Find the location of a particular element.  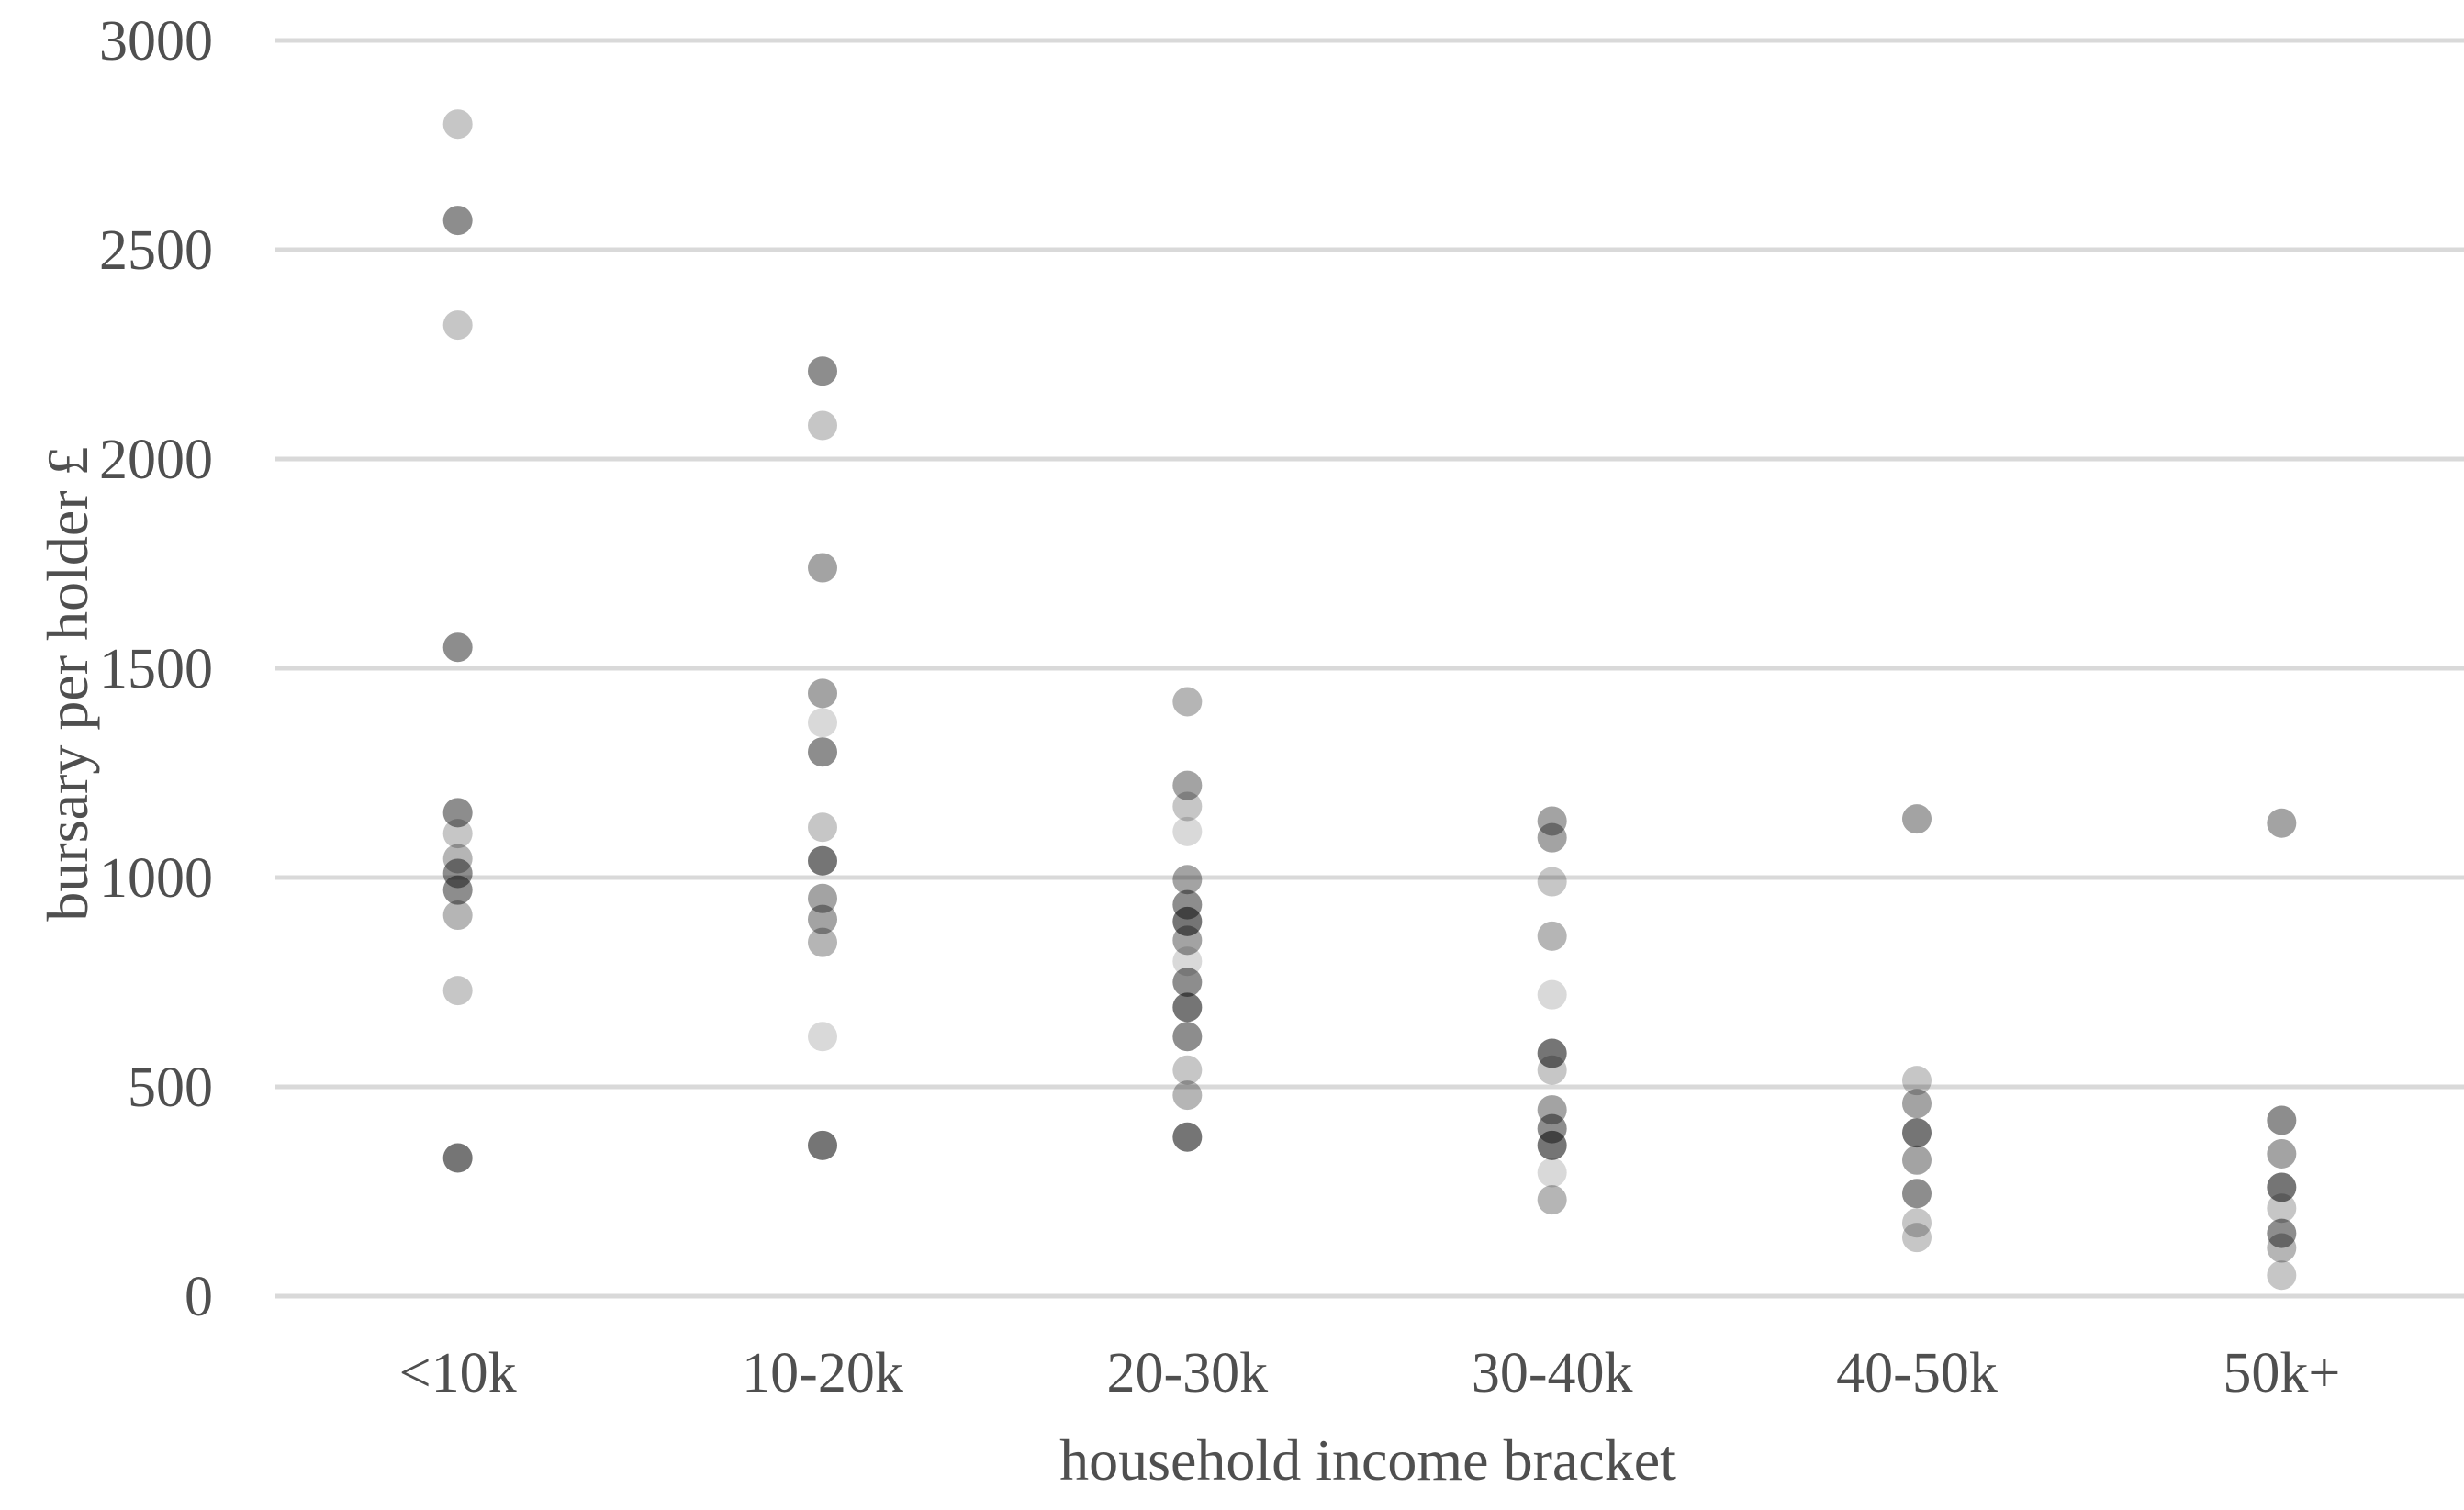

x-axis-label: 50k+ is located at coordinates (2281, 1373).